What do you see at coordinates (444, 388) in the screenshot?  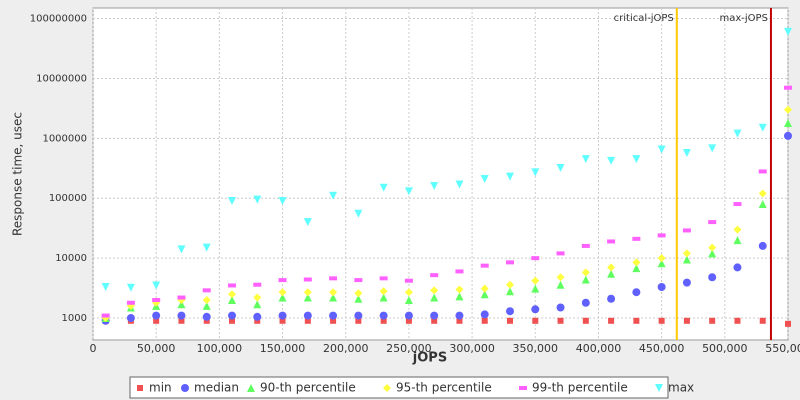 I see `legend-label: 95-th percentile` at bounding box center [444, 388].